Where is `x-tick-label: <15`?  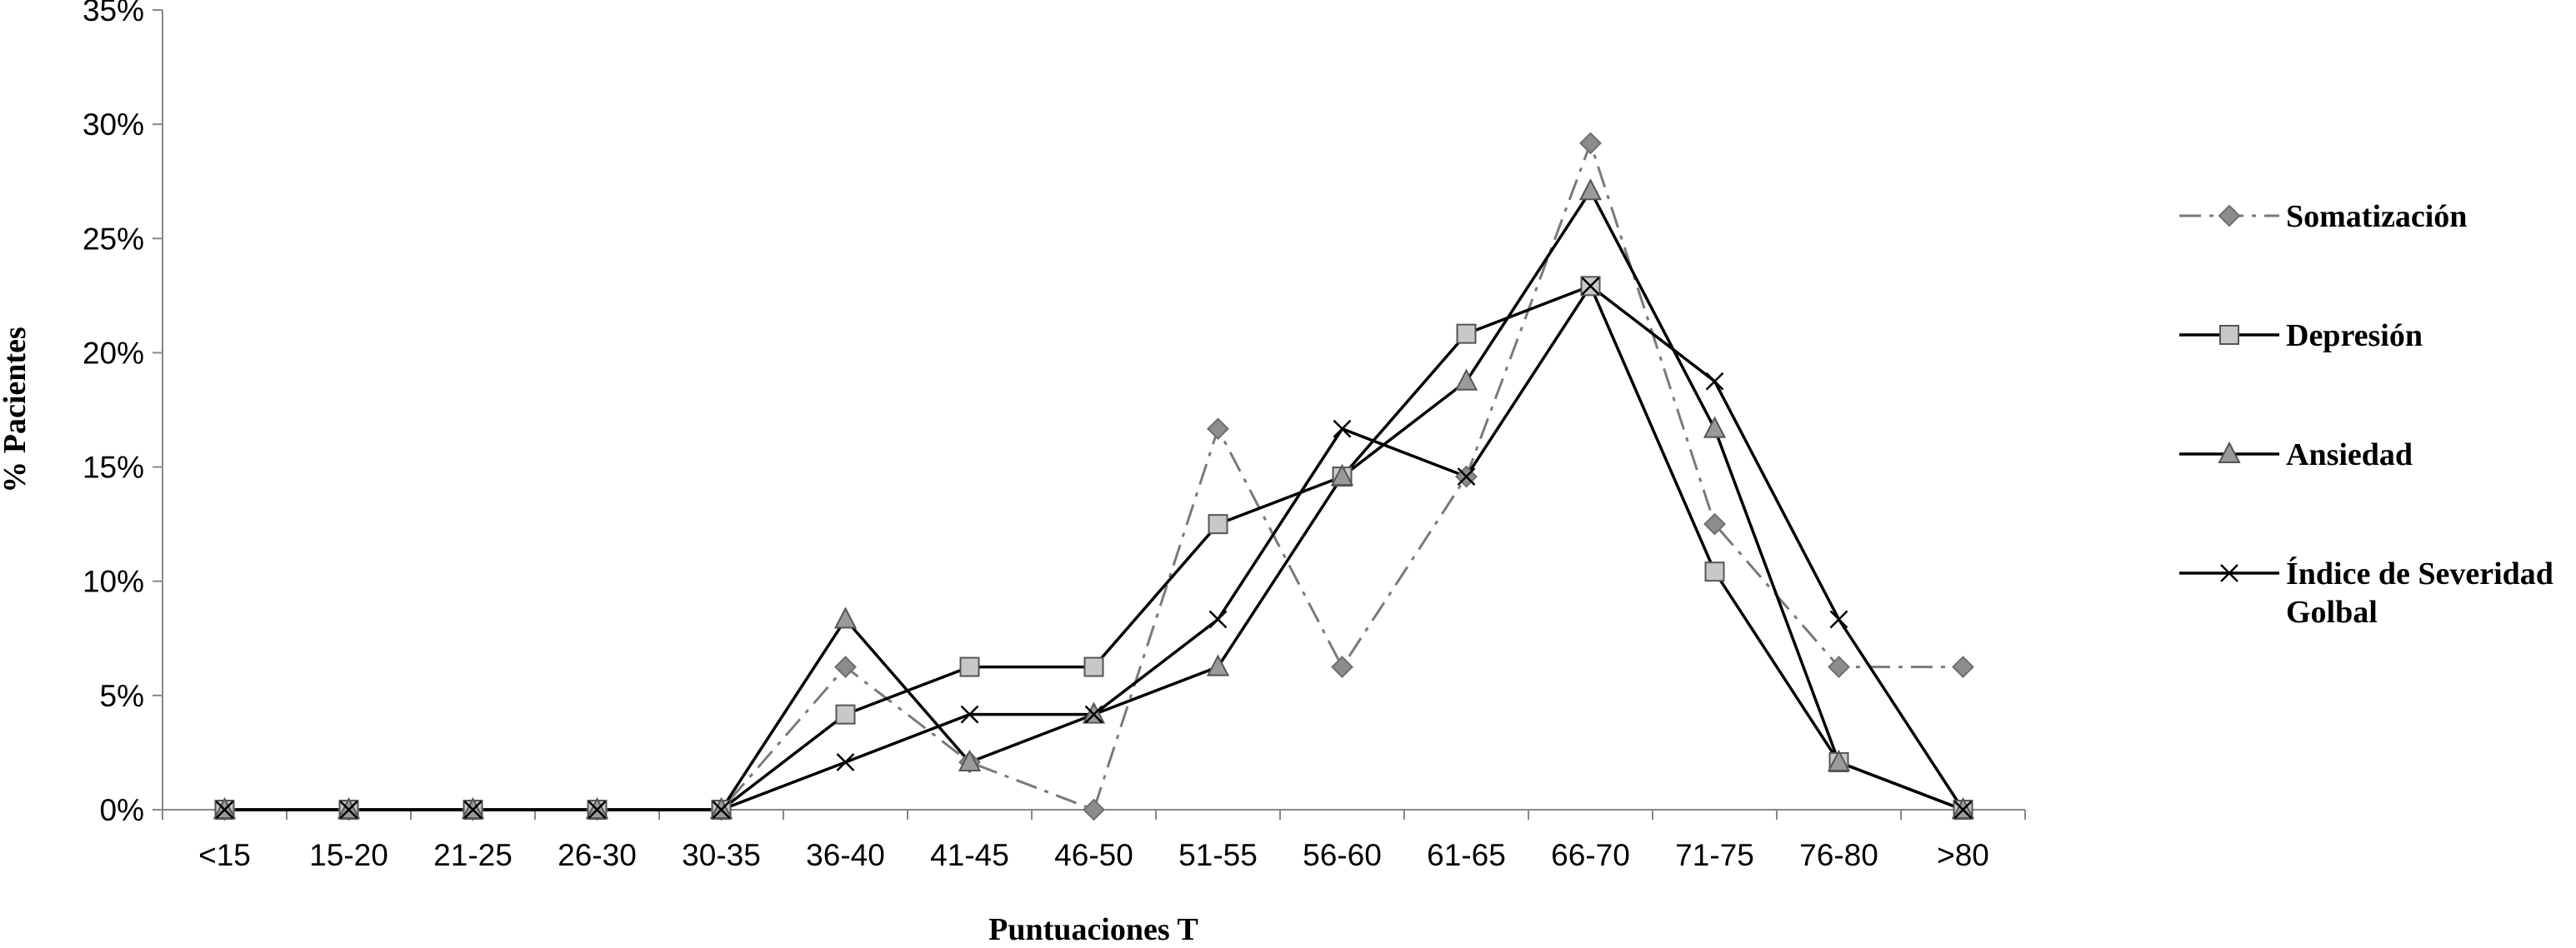 x-tick-label: <15 is located at coordinates (225, 855).